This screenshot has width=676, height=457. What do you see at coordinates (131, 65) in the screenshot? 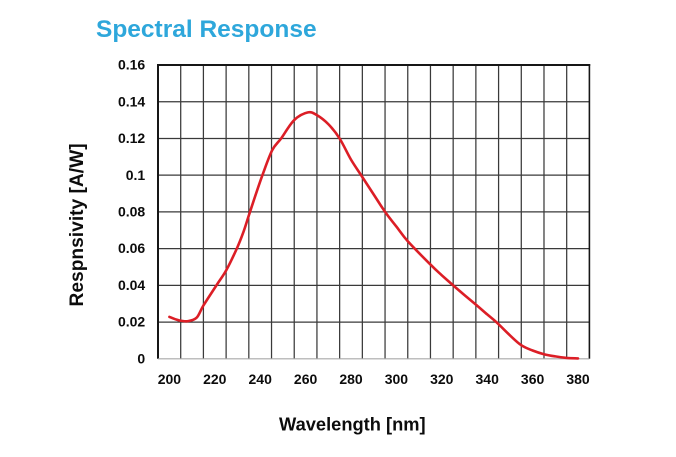
I see `svg-text: 0.16` at bounding box center [131, 65].